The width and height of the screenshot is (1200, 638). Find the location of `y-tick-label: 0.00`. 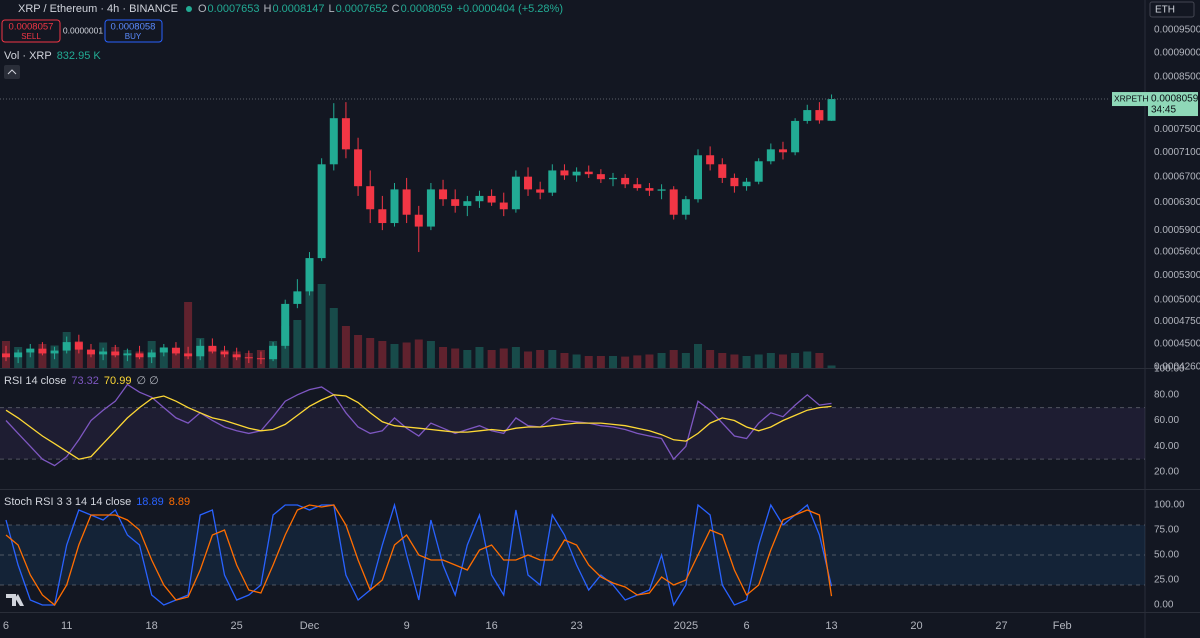

y-tick-label: 0.00 is located at coordinates (1164, 605).